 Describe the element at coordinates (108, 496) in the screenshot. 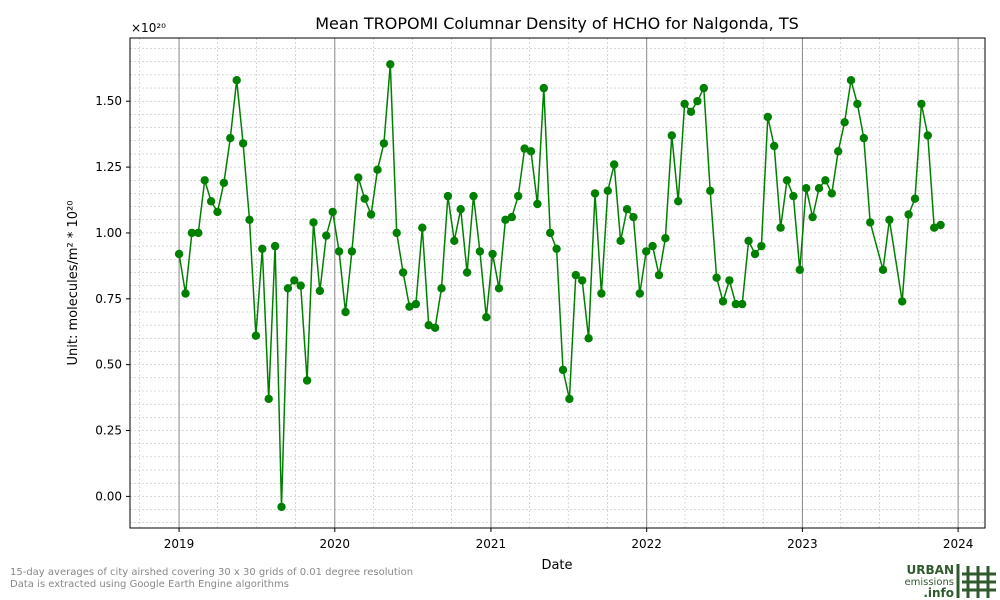

I see `y-tick-label: 0.00` at that location.